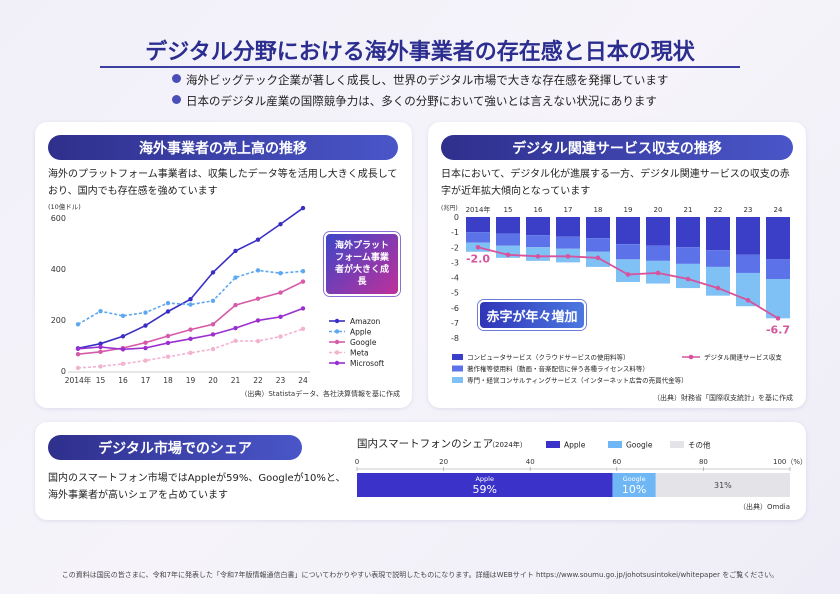 The width and height of the screenshot is (840, 594). What do you see at coordinates (634, 479) in the screenshot?
I see `segment-name: Google` at bounding box center [634, 479].